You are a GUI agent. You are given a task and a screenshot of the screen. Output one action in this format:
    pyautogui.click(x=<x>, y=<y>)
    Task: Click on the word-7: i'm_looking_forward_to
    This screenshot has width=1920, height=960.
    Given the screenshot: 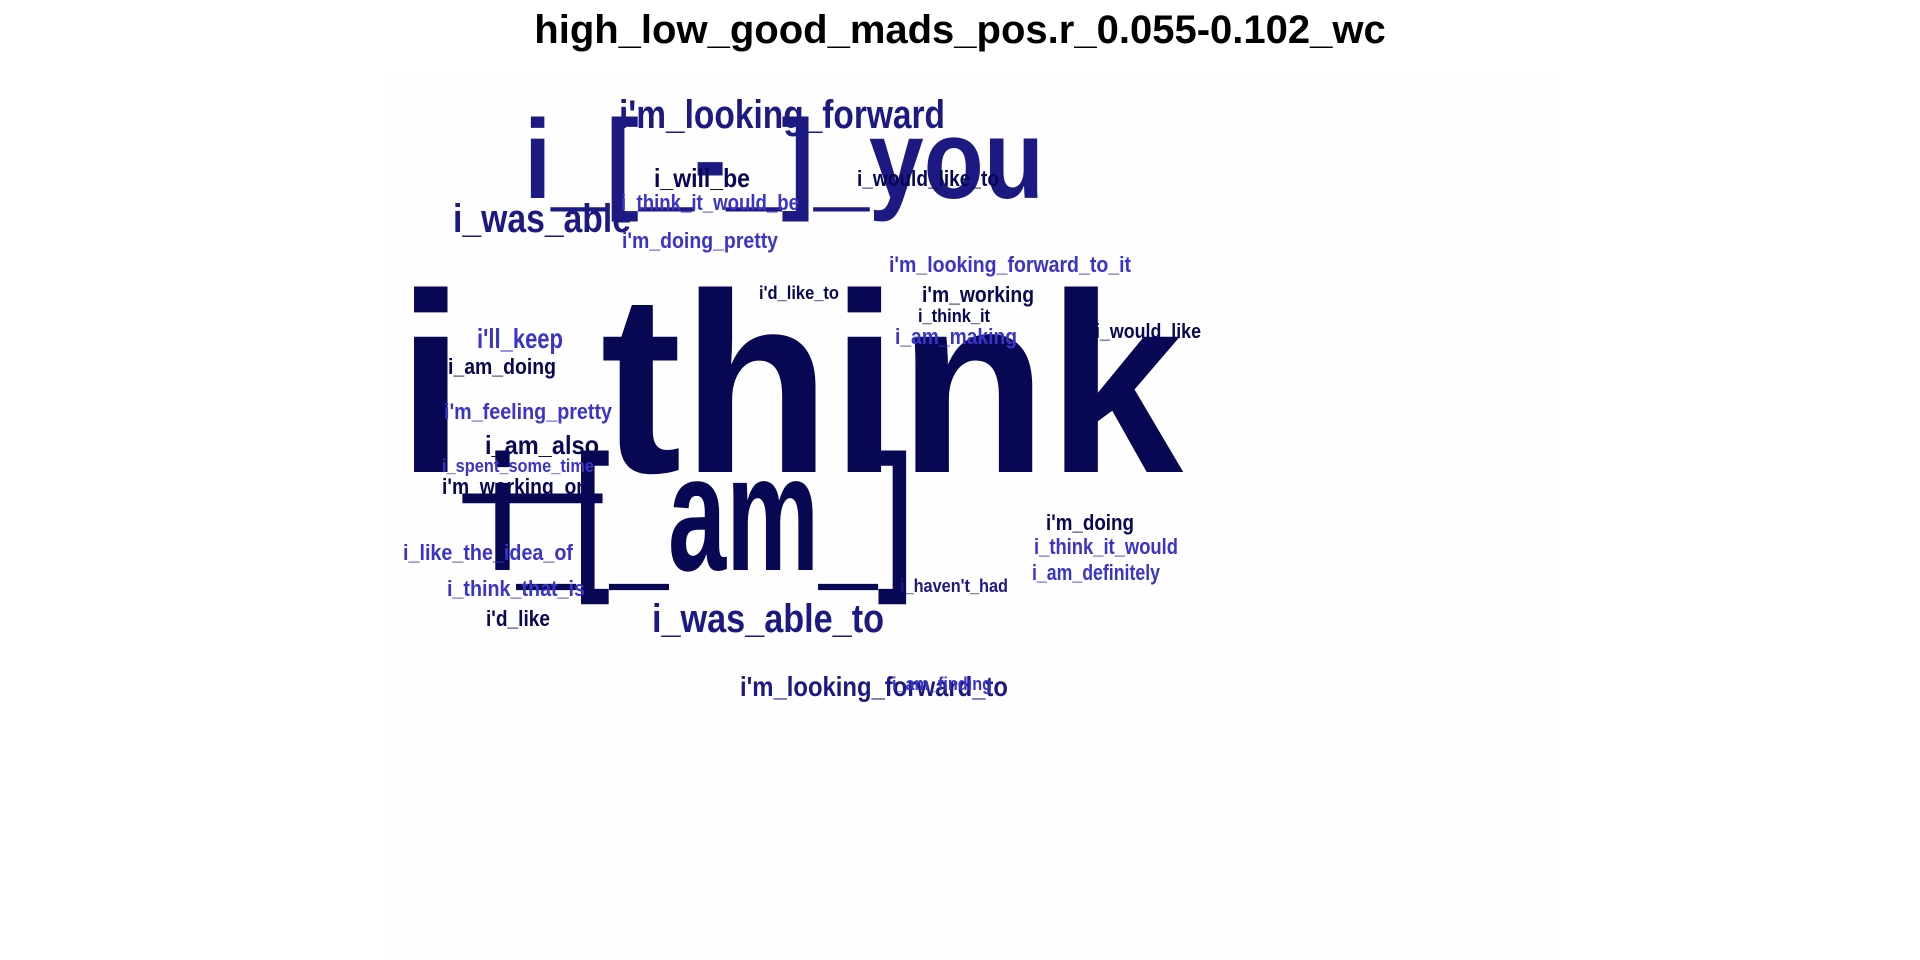 What is the action you would take?
    pyautogui.click(x=874, y=686)
    